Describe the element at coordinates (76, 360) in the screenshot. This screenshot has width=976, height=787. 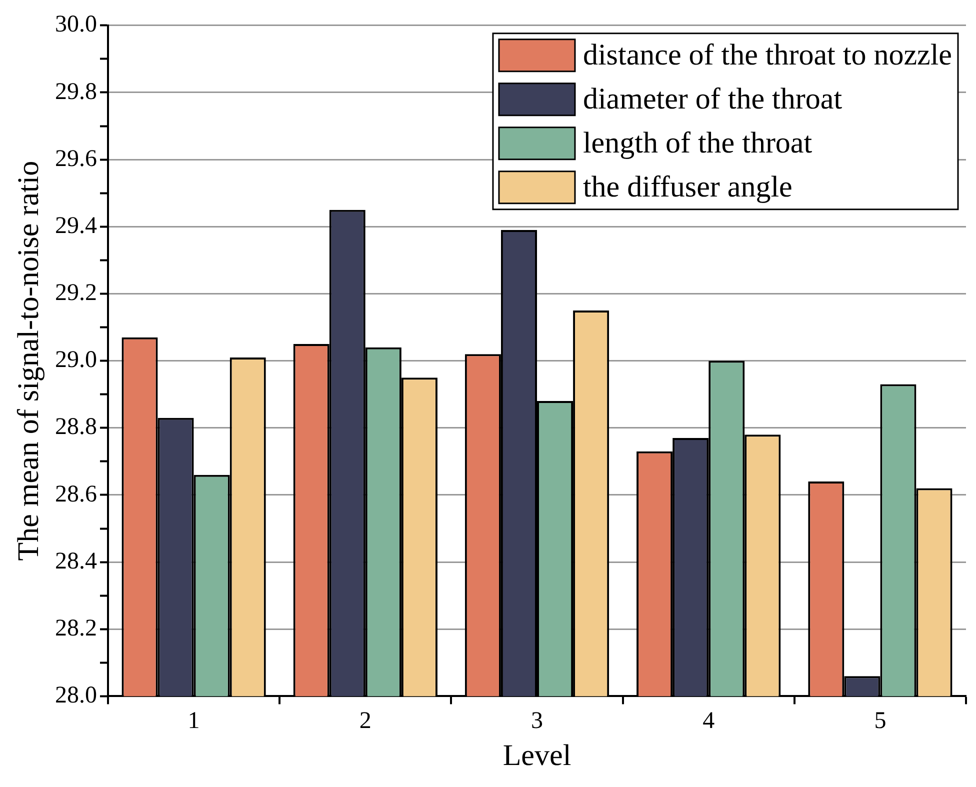
I see `y-tick-label: 29.0` at that location.